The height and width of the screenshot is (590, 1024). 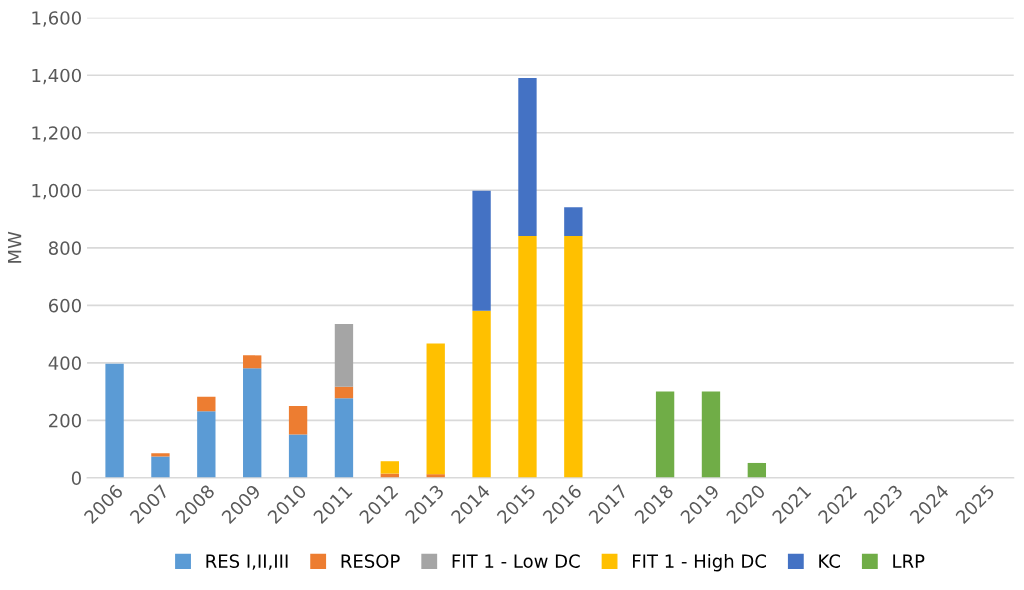 What do you see at coordinates (65, 420) in the screenshot?
I see `y-tick-label: 200` at bounding box center [65, 420].